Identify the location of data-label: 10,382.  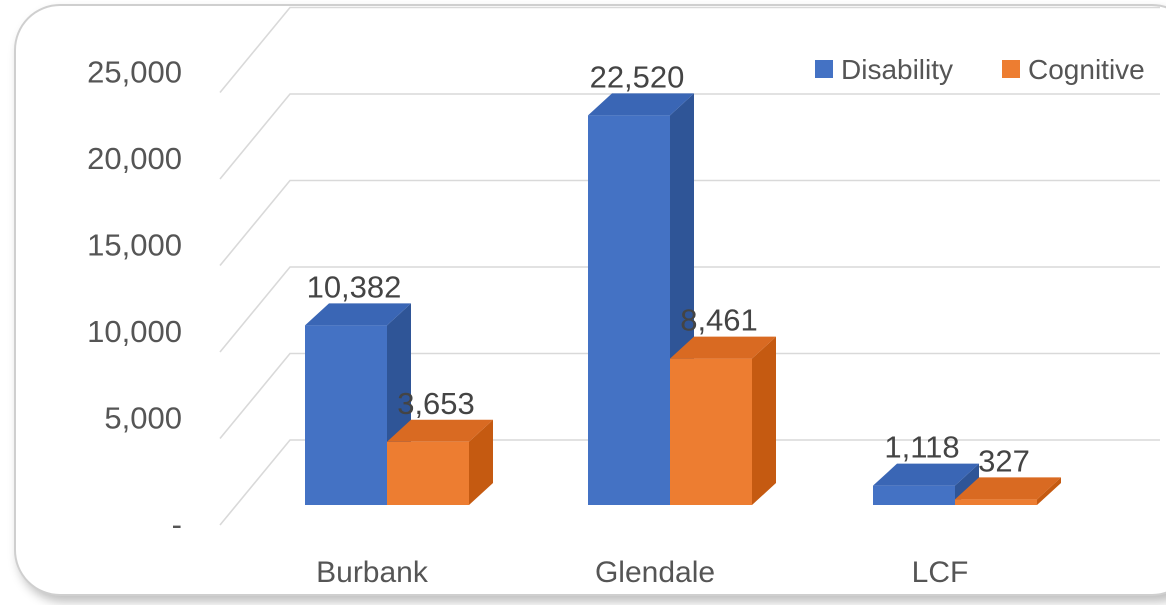
(354, 286).